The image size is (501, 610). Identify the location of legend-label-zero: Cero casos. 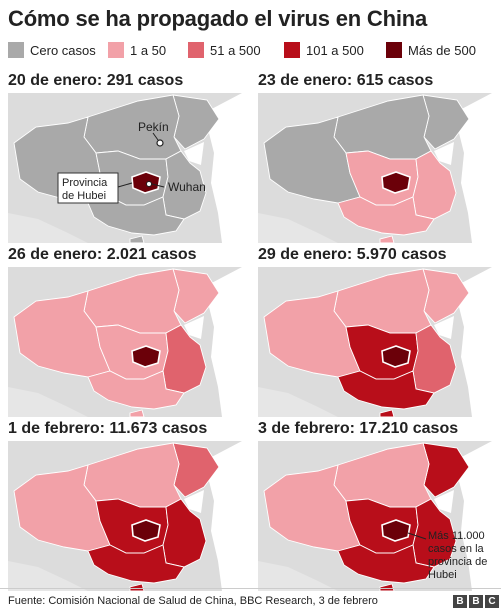
(63, 50).